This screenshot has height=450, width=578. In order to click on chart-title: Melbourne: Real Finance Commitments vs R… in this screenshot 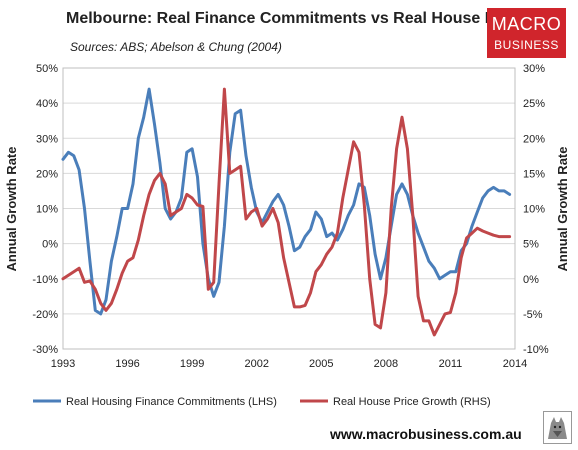, I will do `click(299, 18)`.